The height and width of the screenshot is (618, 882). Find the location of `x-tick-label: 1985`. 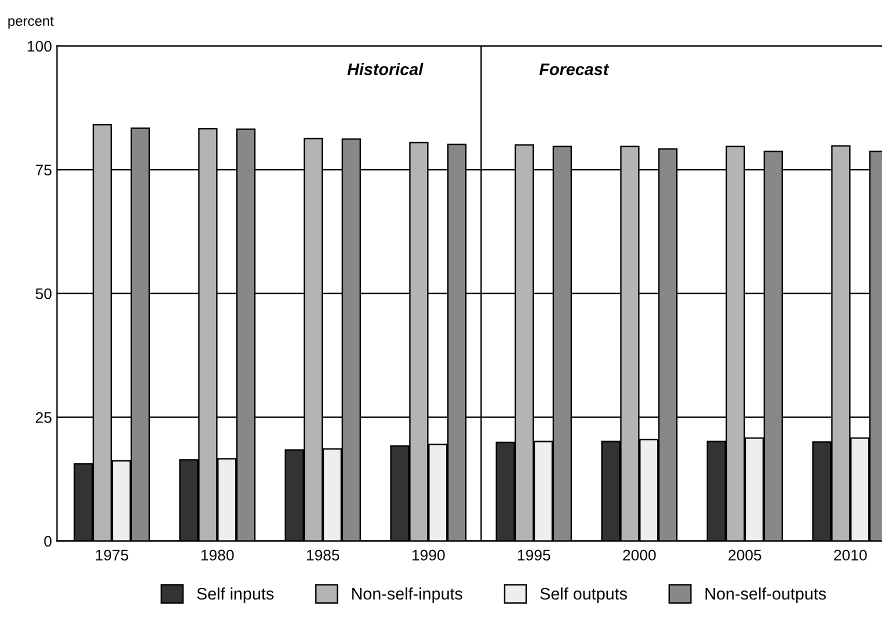

x-tick-label: 1985 is located at coordinates (323, 555).